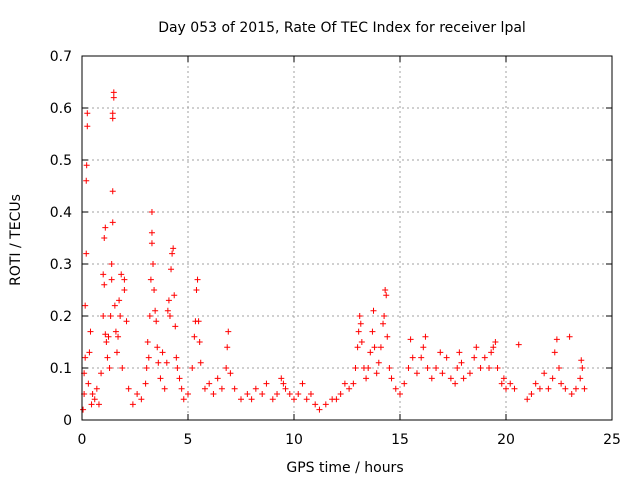  What do you see at coordinates (344, 468) in the screenshot?
I see `x-axis-label: GPS time / hours` at bounding box center [344, 468].